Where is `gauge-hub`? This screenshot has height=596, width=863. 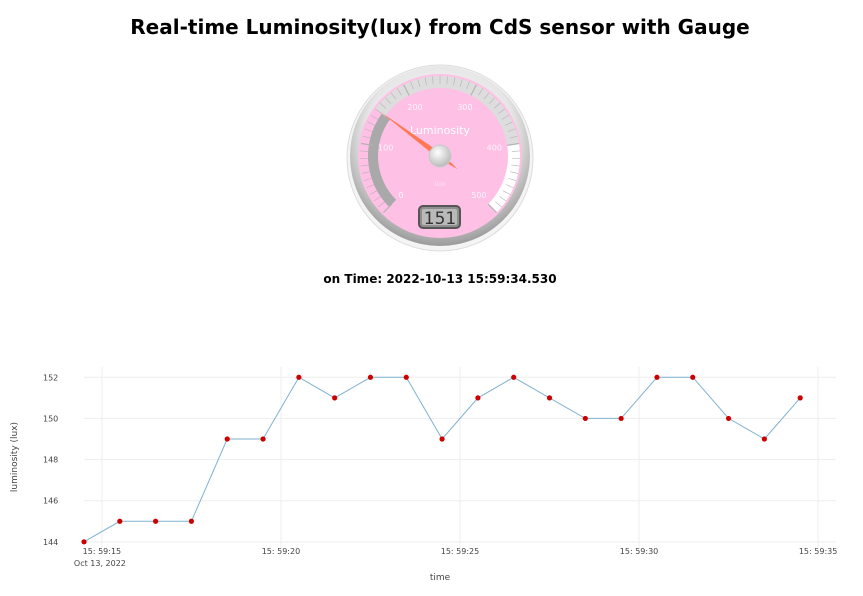
gauge-hub is located at coordinates (440, 156).